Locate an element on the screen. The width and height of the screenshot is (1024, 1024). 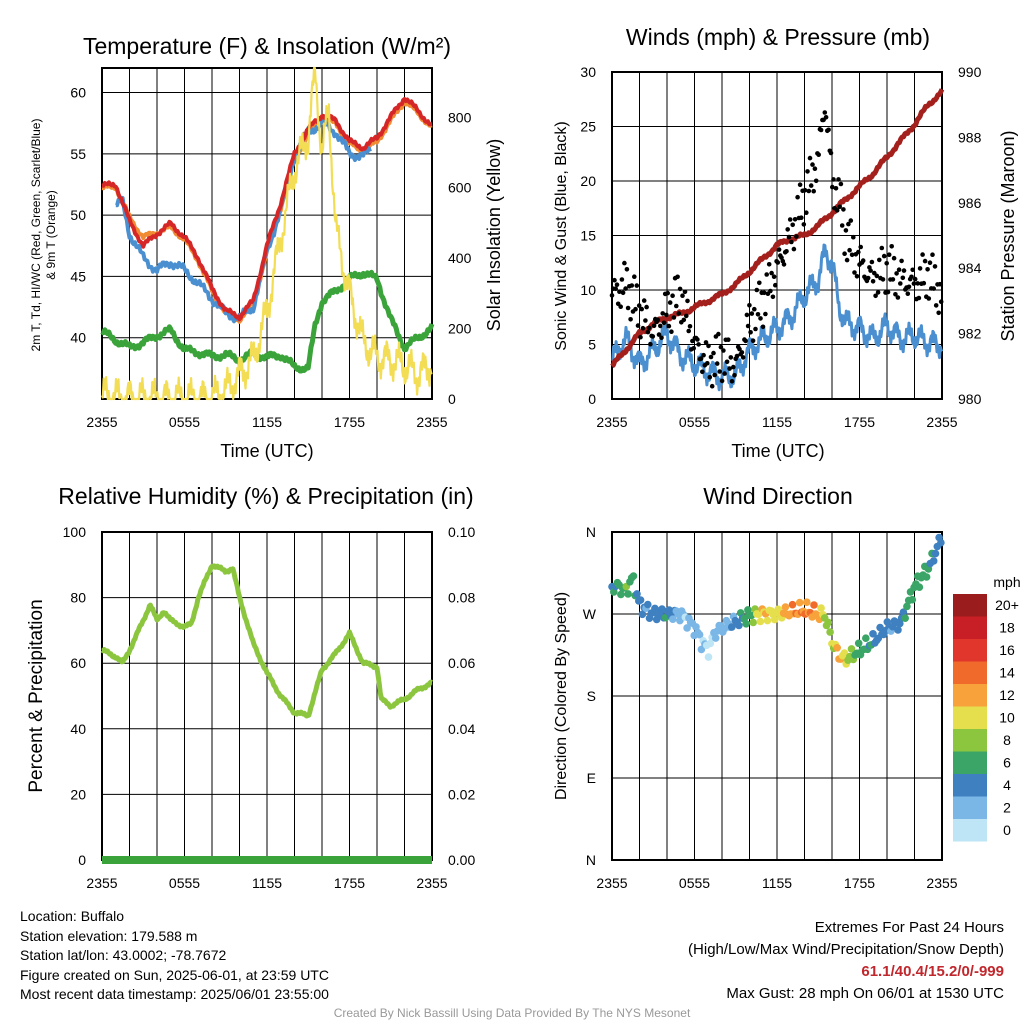
direction-xtick-label: 1755 is located at coordinates (859, 883).